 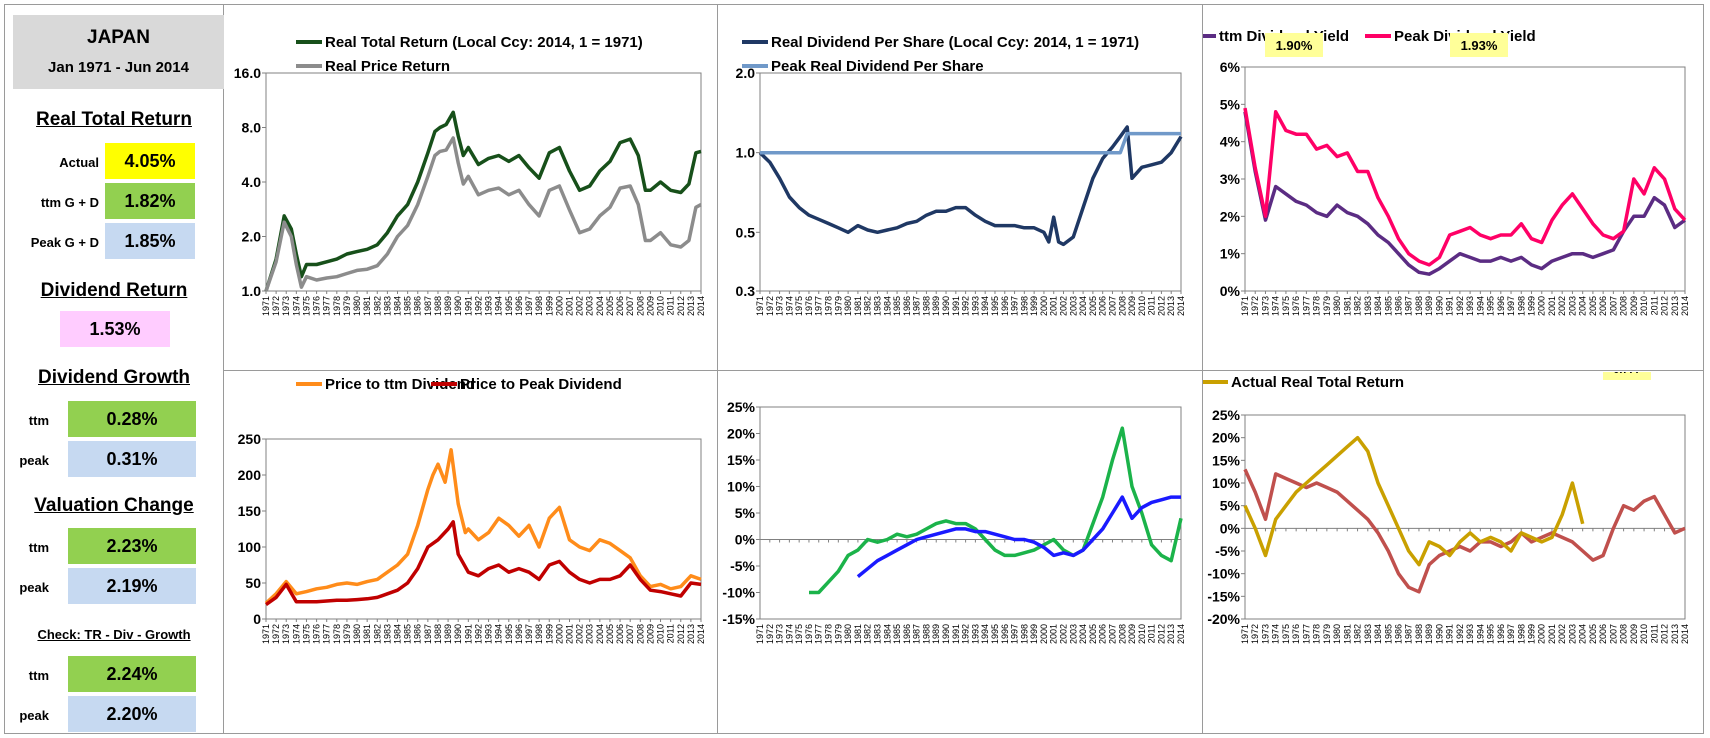 What do you see at coordinates (252, 237) in the screenshot?
I see `y-tick-label: 2.0` at bounding box center [252, 237].